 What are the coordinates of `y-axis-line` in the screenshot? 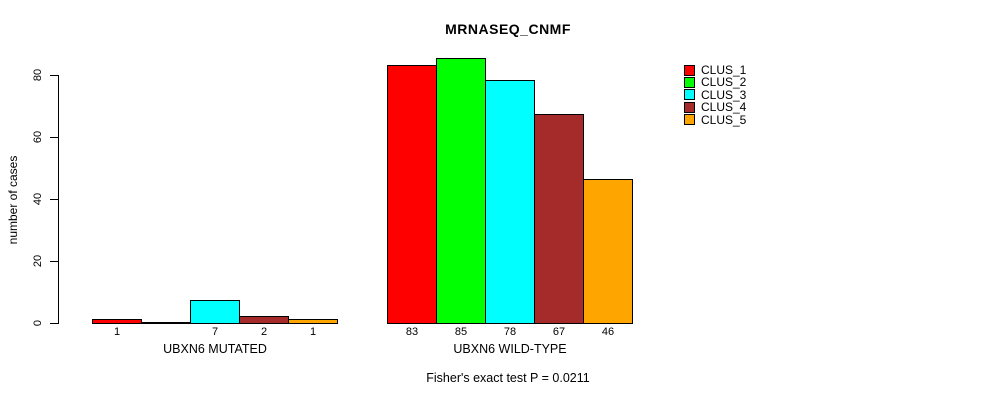 It's located at (58, 199).